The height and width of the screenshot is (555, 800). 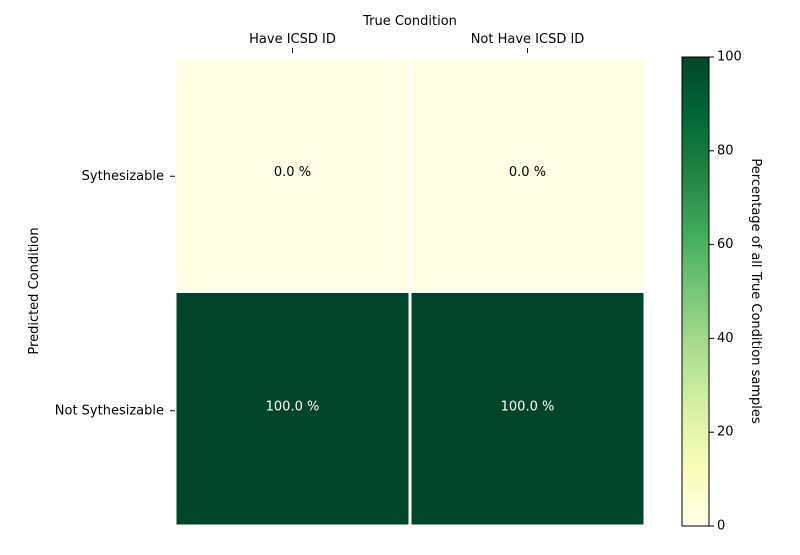 What do you see at coordinates (729, 57) in the screenshot?
I see `colorbar-tick-label: 100` at bounding box center [729, 57].